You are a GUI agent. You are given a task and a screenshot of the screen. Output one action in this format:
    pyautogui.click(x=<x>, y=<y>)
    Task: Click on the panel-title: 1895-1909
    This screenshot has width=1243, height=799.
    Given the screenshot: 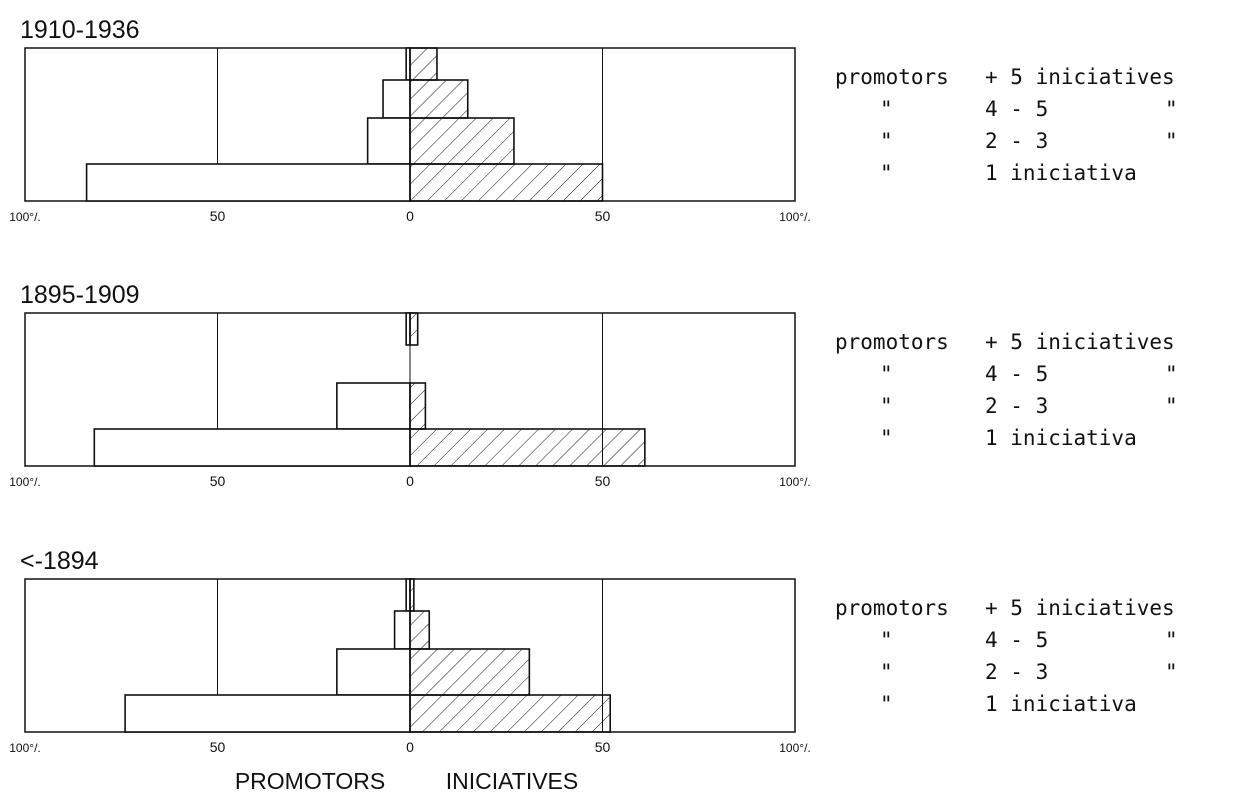 What is the action you would take?
    pyautogui.click(x=80, y=295)
    